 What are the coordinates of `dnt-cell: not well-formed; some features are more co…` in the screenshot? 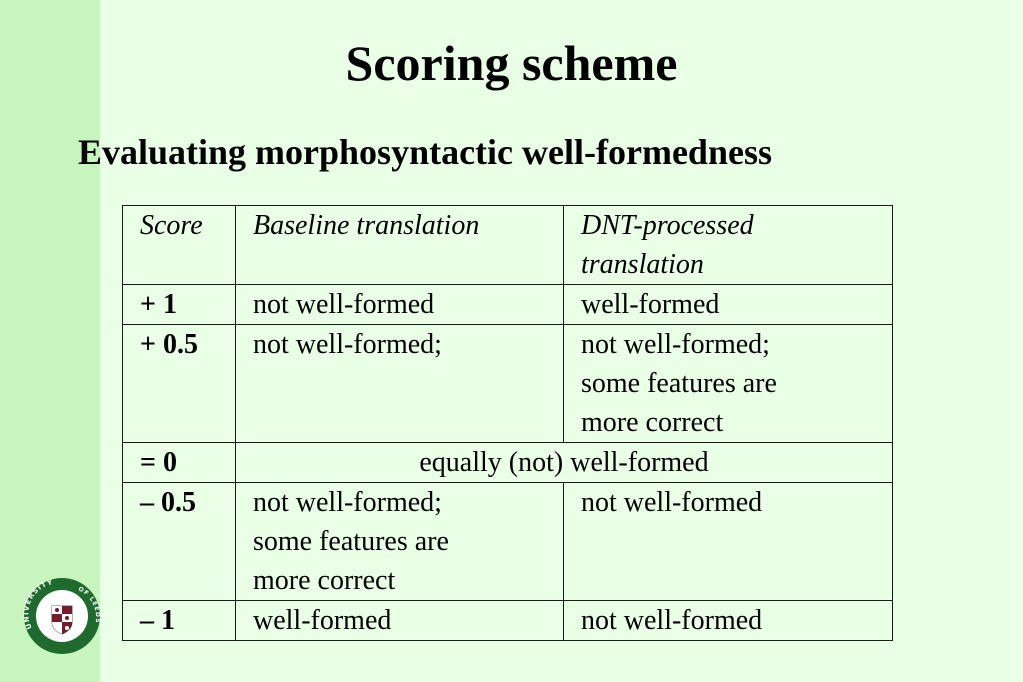 It's located at (728, 383).